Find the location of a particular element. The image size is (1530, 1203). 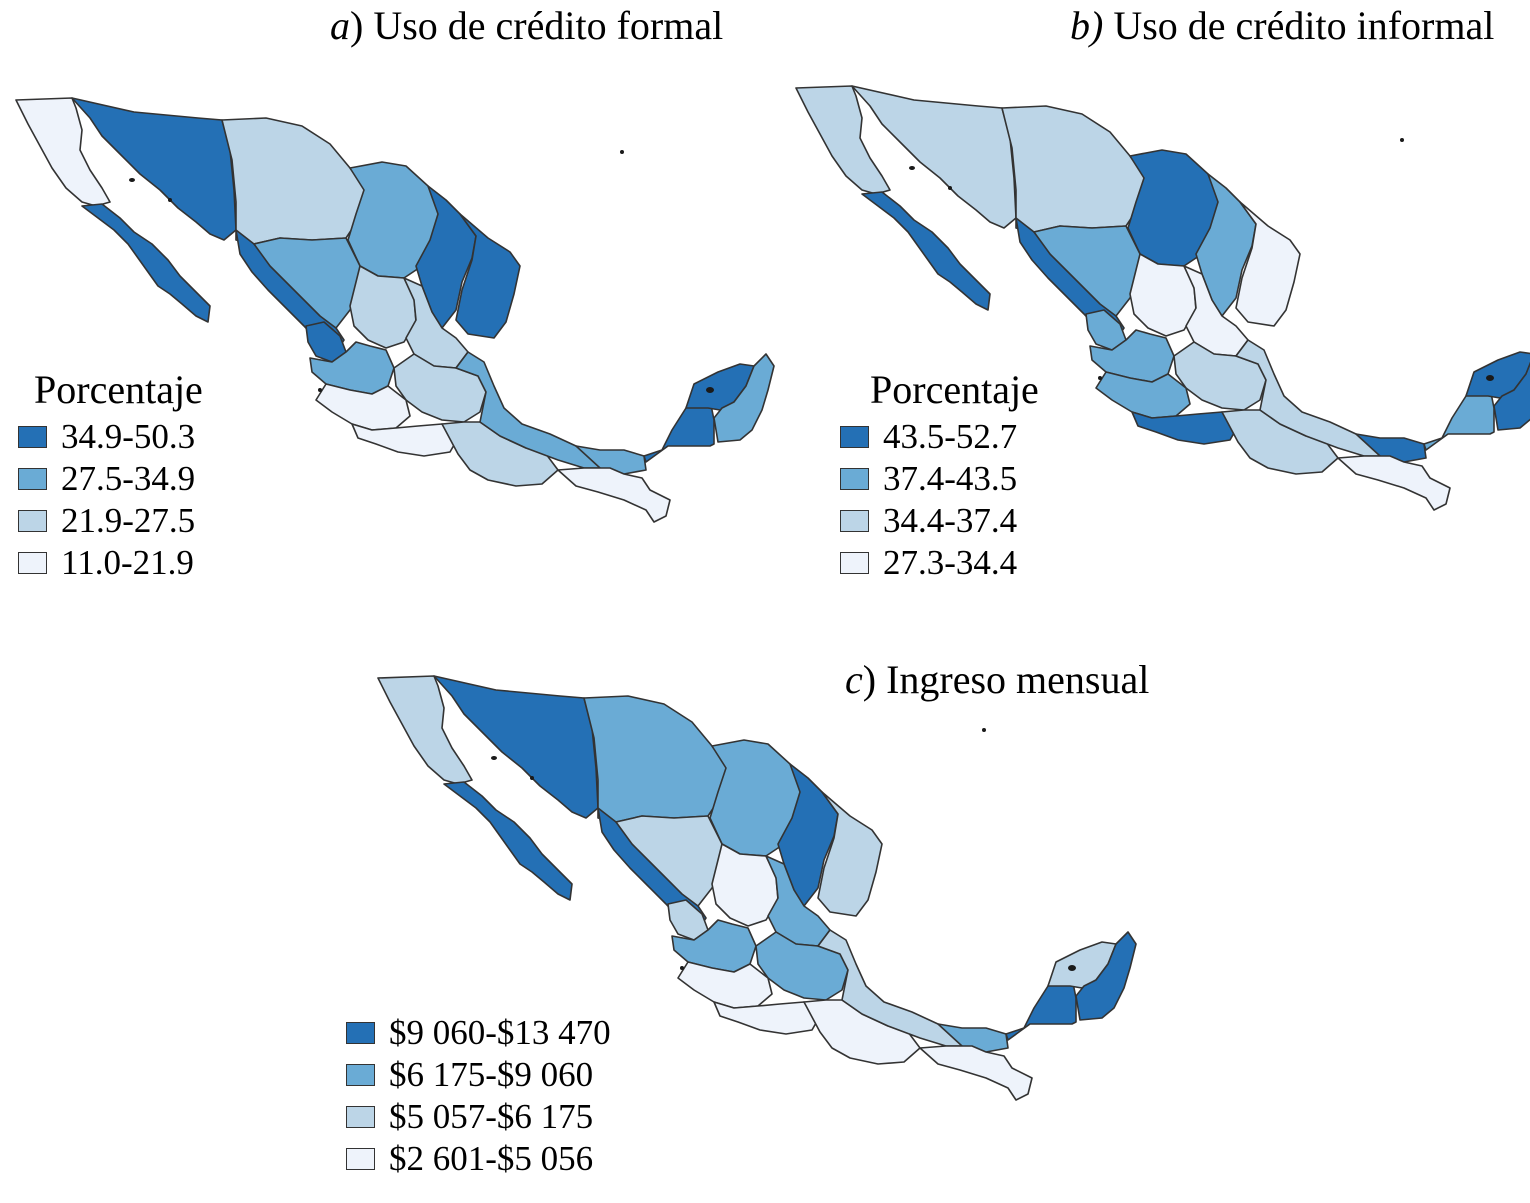

legend-a-item: 21.9-27.5 is located at coordinates (110, 521).